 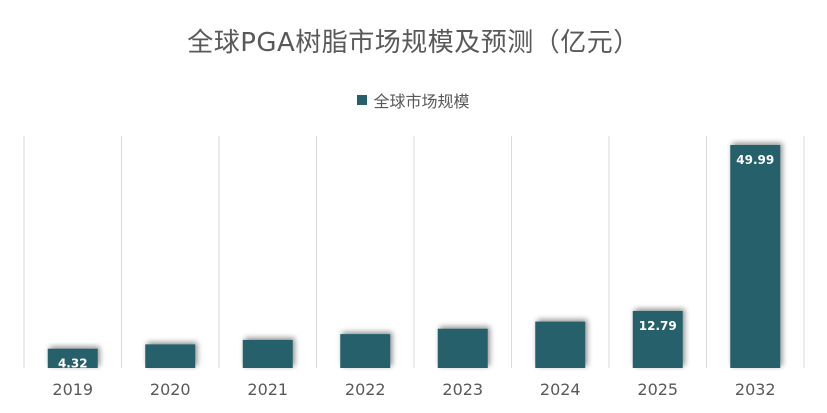 I want to click on legend: 全球市场规模, so click(x=413, y=100).